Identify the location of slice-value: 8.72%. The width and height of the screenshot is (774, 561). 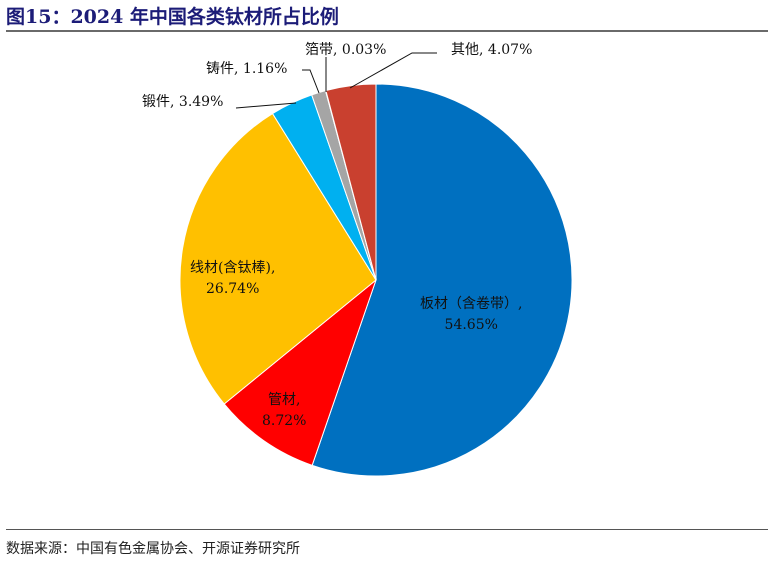
(284, 421).